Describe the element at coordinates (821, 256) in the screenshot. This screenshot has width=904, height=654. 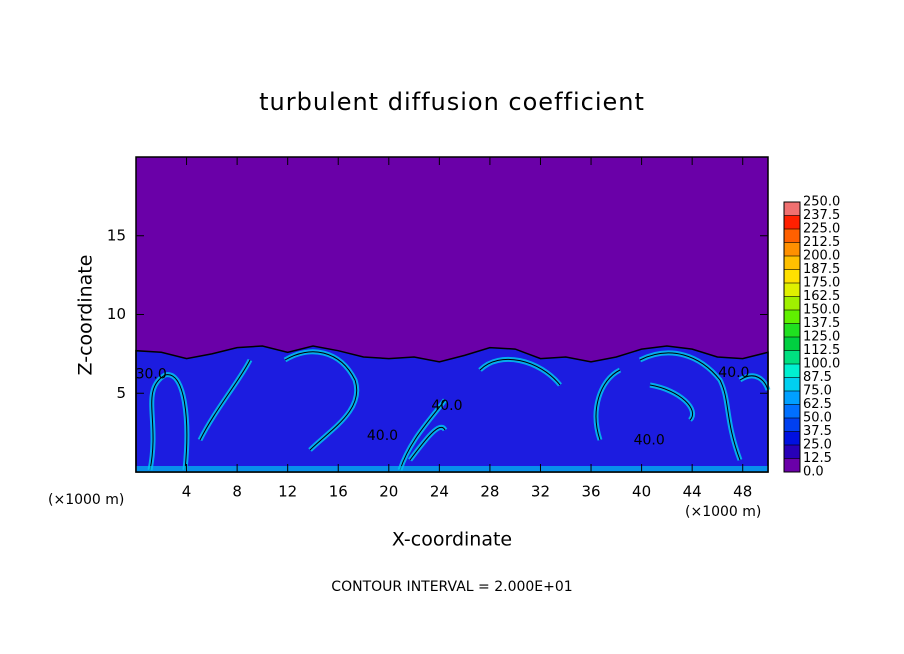
I see `colorbar-label: 200.0` at that location.